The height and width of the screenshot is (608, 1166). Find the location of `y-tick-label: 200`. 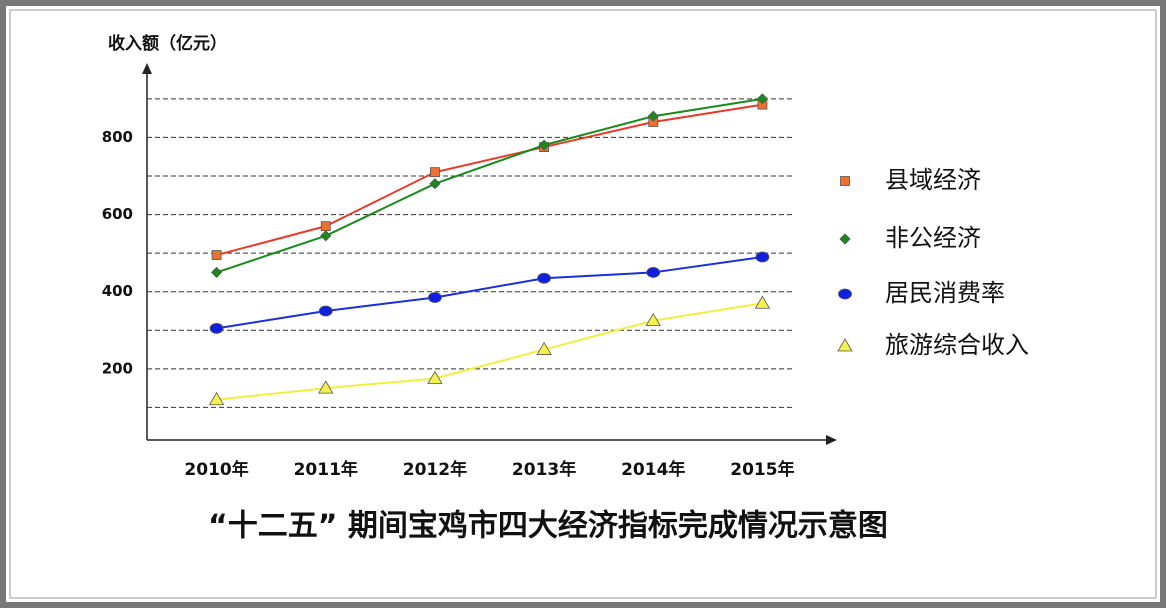

y-tick-label: 200 is located at coordinates (117, 368).